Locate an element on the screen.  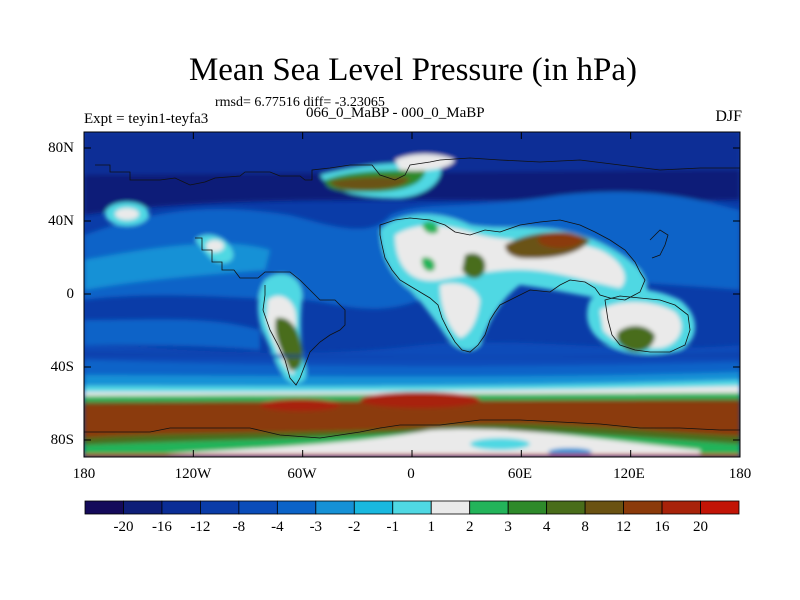
colorbar-label: -8 is located at coordinates (239, 527).